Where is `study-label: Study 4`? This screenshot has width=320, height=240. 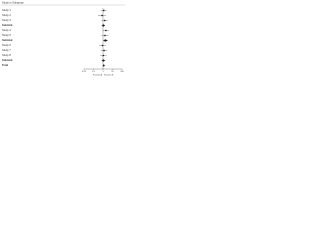 study-label: Study 4 is located at coordinates (6, 30).